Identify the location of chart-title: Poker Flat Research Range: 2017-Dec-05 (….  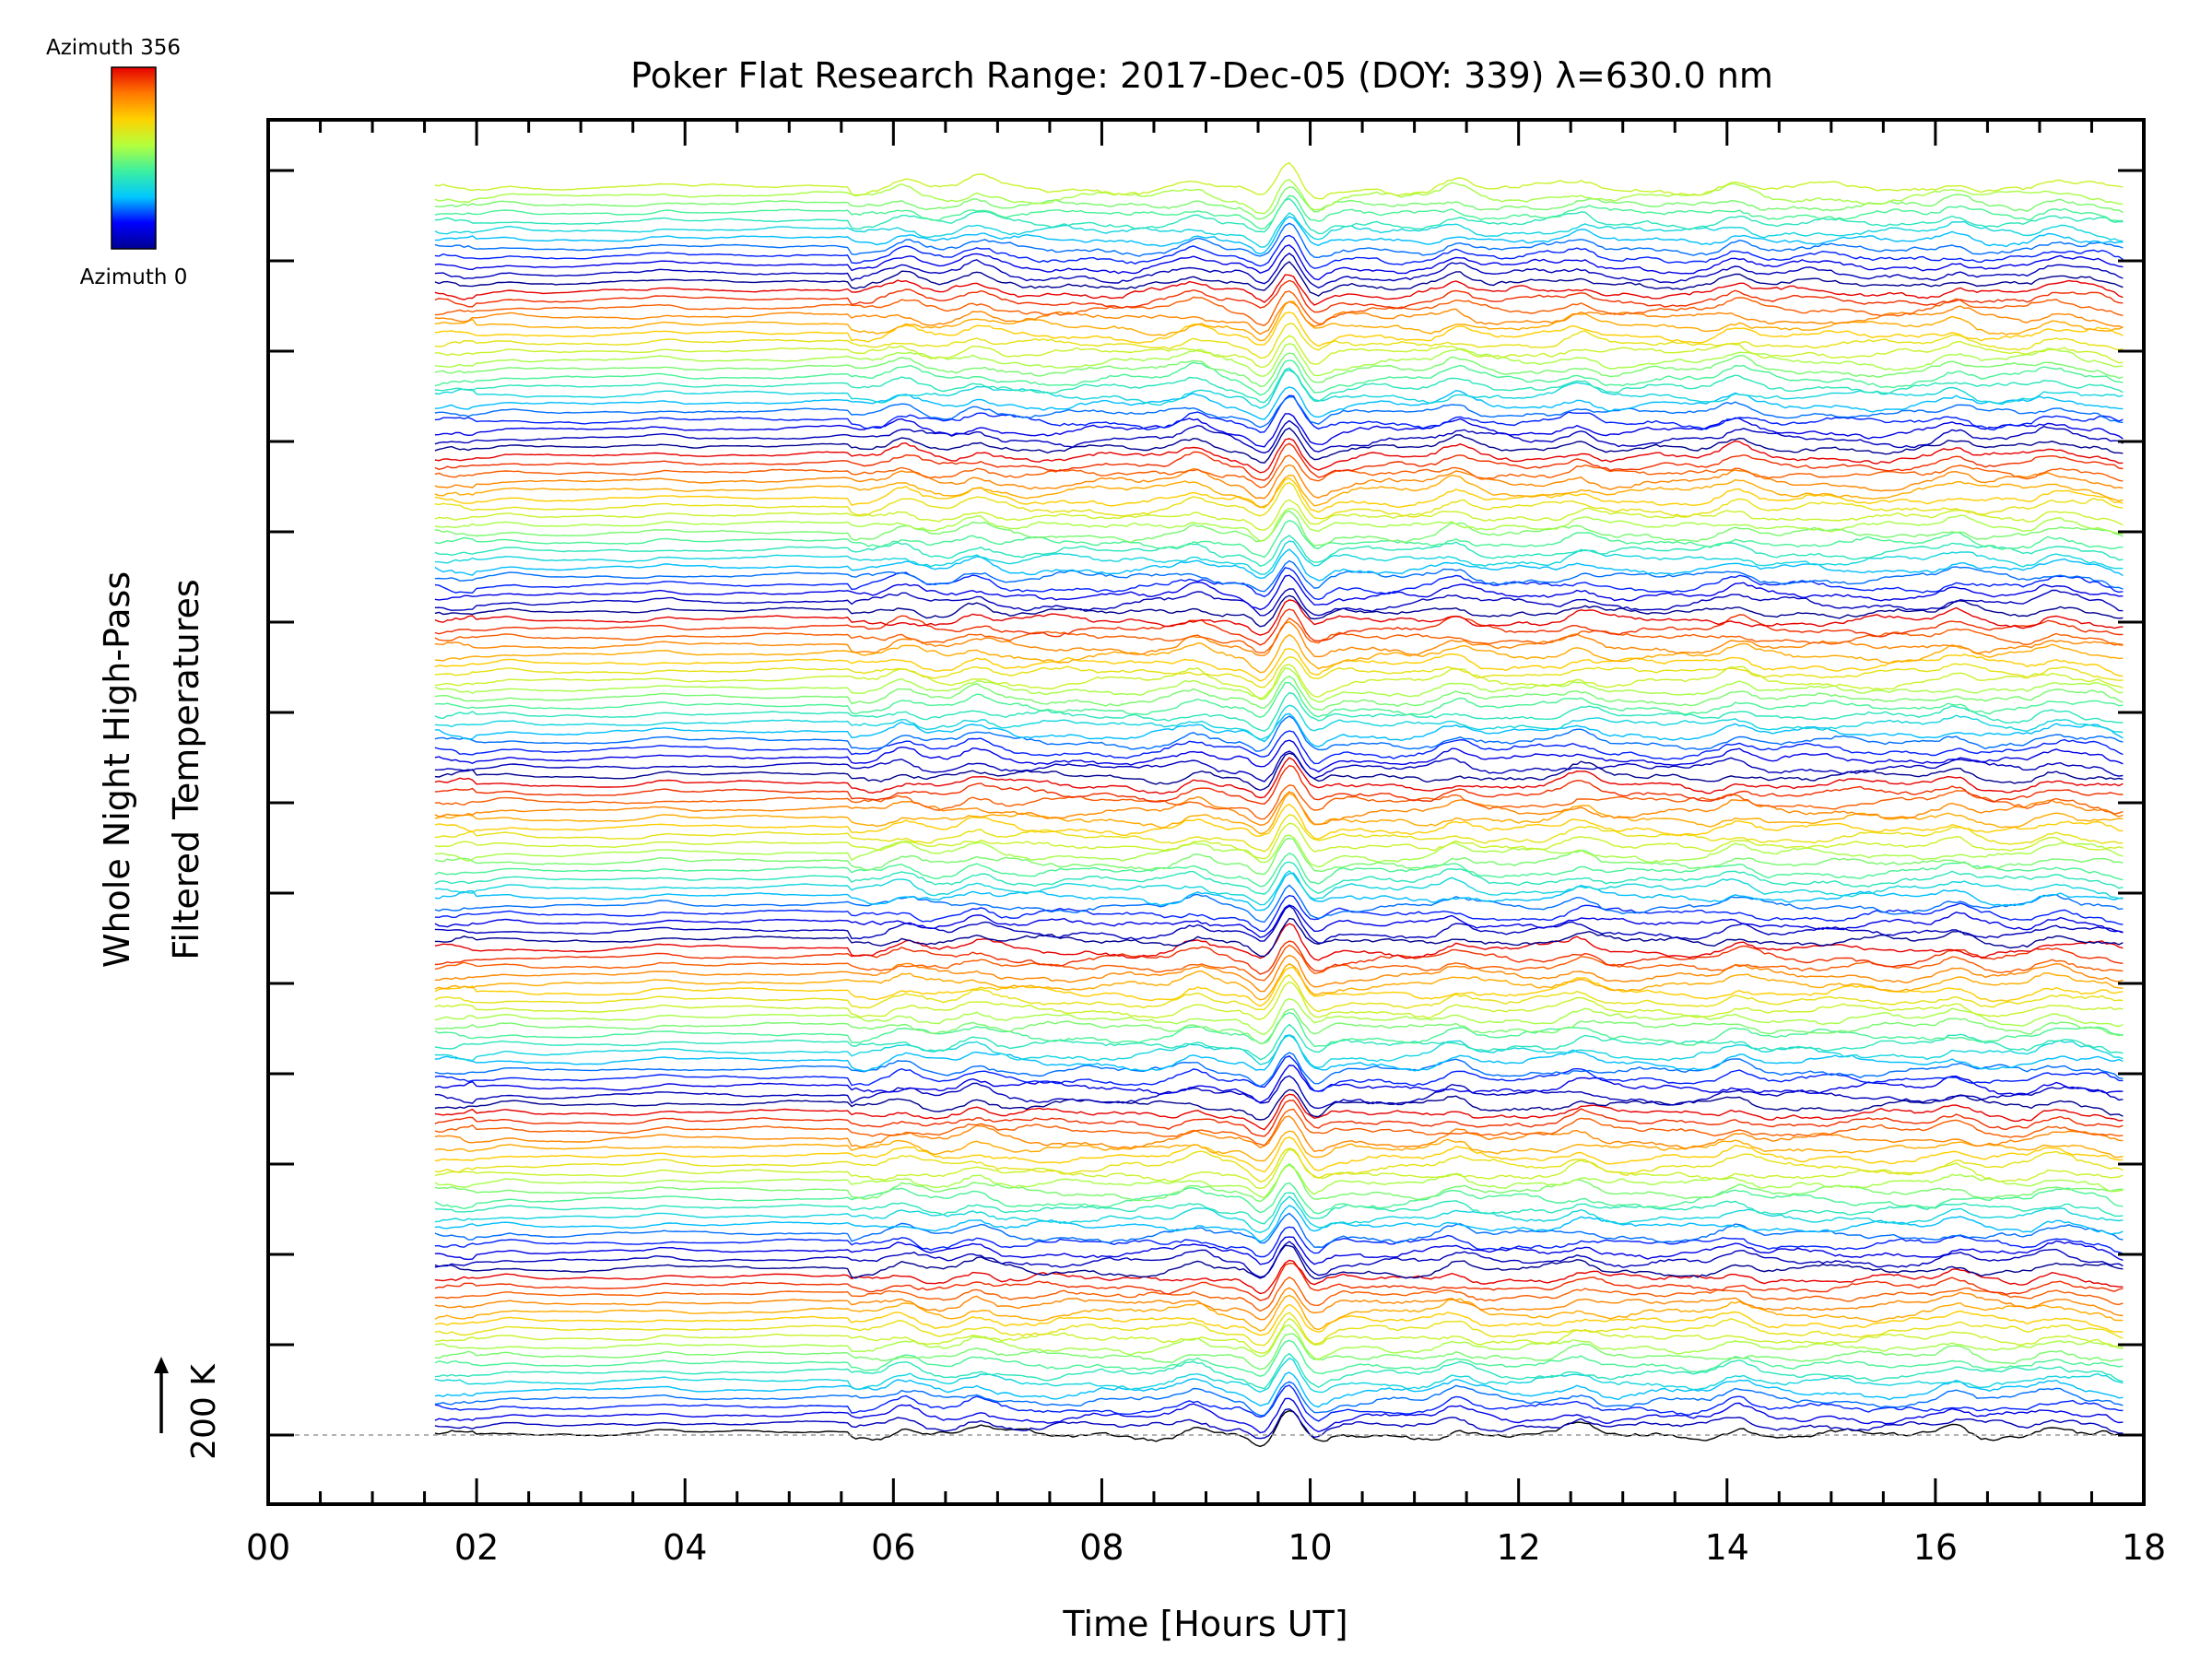
(1201, 75).